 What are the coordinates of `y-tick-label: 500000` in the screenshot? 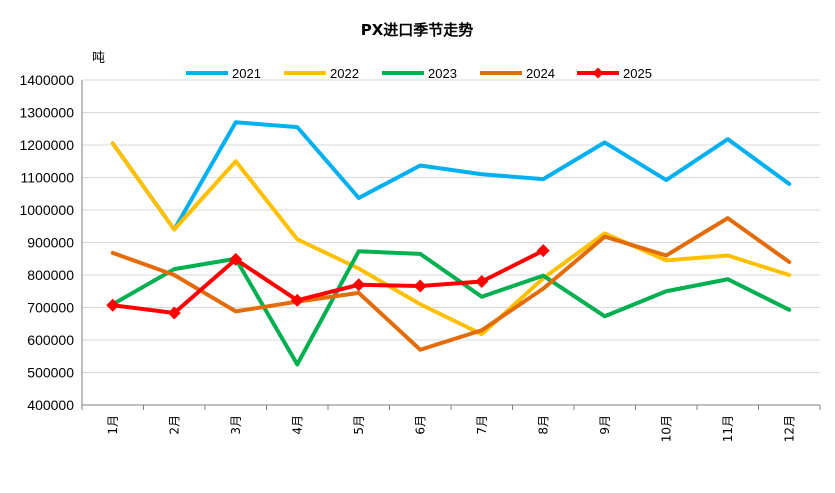 It's located at (50, 373).